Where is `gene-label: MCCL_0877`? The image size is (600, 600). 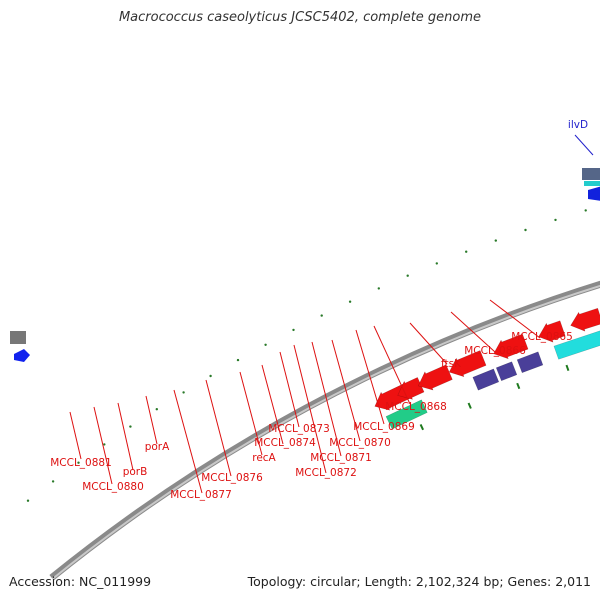
gene-label: MCCL_0877 is located at coordinates (201, 495).